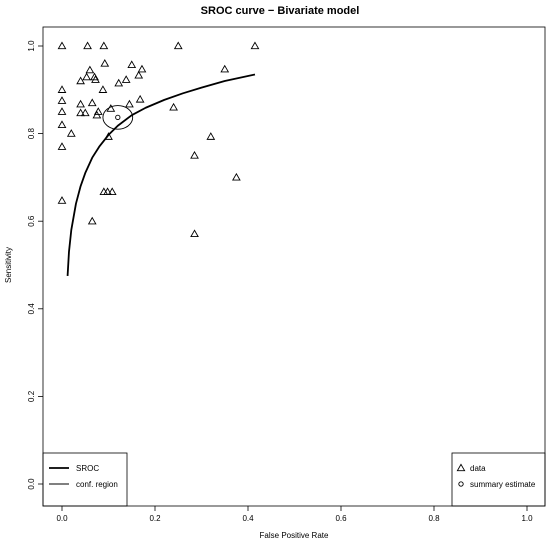 The image size is (550, 543). Describe the element at coordinates (503, 484) in the screenshot. I see `legend-label-summary-estimate: summary estimate` at that location.